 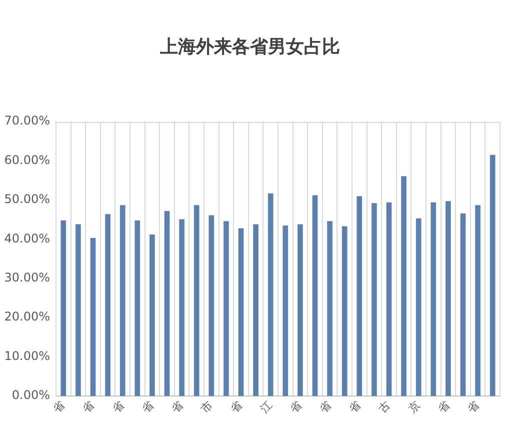 What do you see at coordinates (249, 47) in the screenshot?
I see `chart-title: 上海外来各省男女占比` at bounding box center [249, 47].